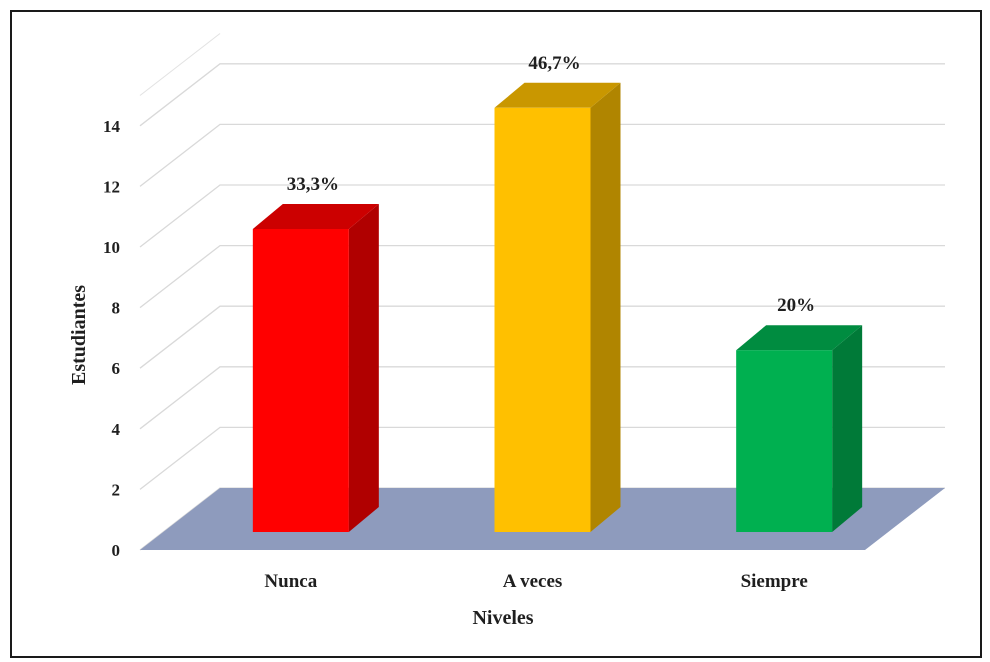 This screenshot has width=990, height=662. Describe the element at coordinates (533, 581) in the screenshot. I see `category-label: A veces` at that location.